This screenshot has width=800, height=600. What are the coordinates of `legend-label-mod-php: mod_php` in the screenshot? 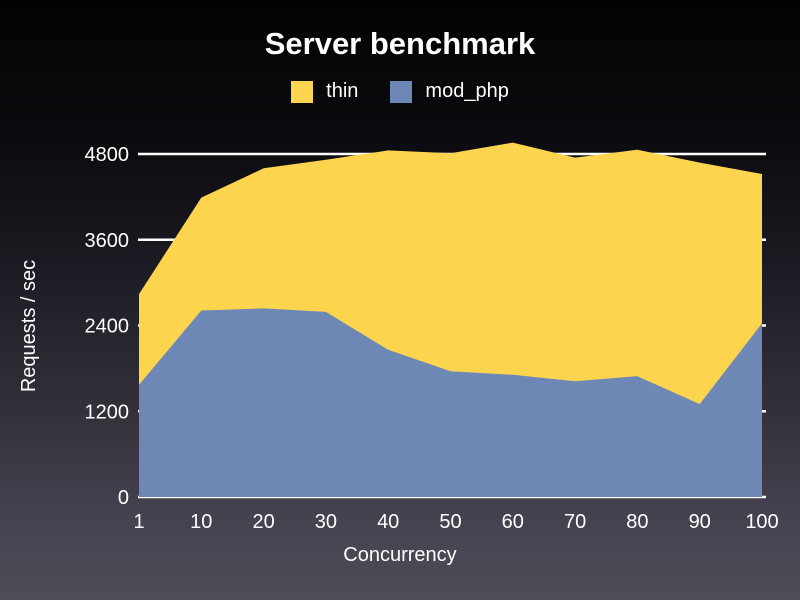 It's located at (467, 91).